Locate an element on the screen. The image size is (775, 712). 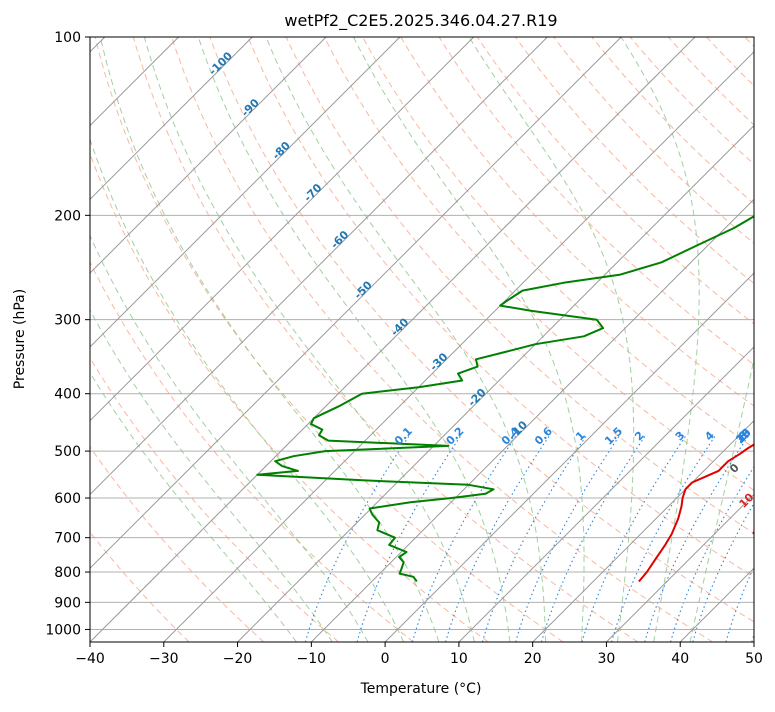
x-tick-label: 30 is located at coordinates (607, 659).